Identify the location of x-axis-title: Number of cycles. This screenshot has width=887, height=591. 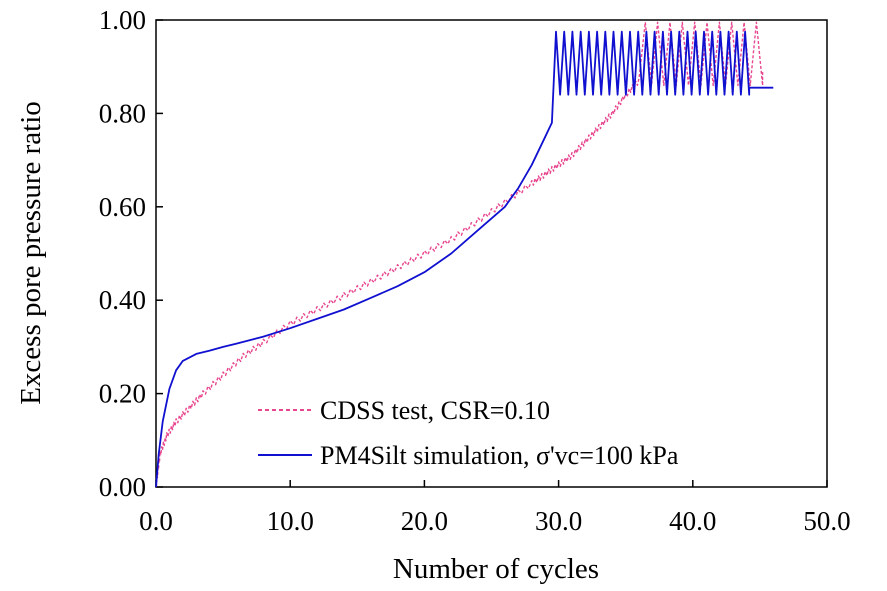
(496, 569).